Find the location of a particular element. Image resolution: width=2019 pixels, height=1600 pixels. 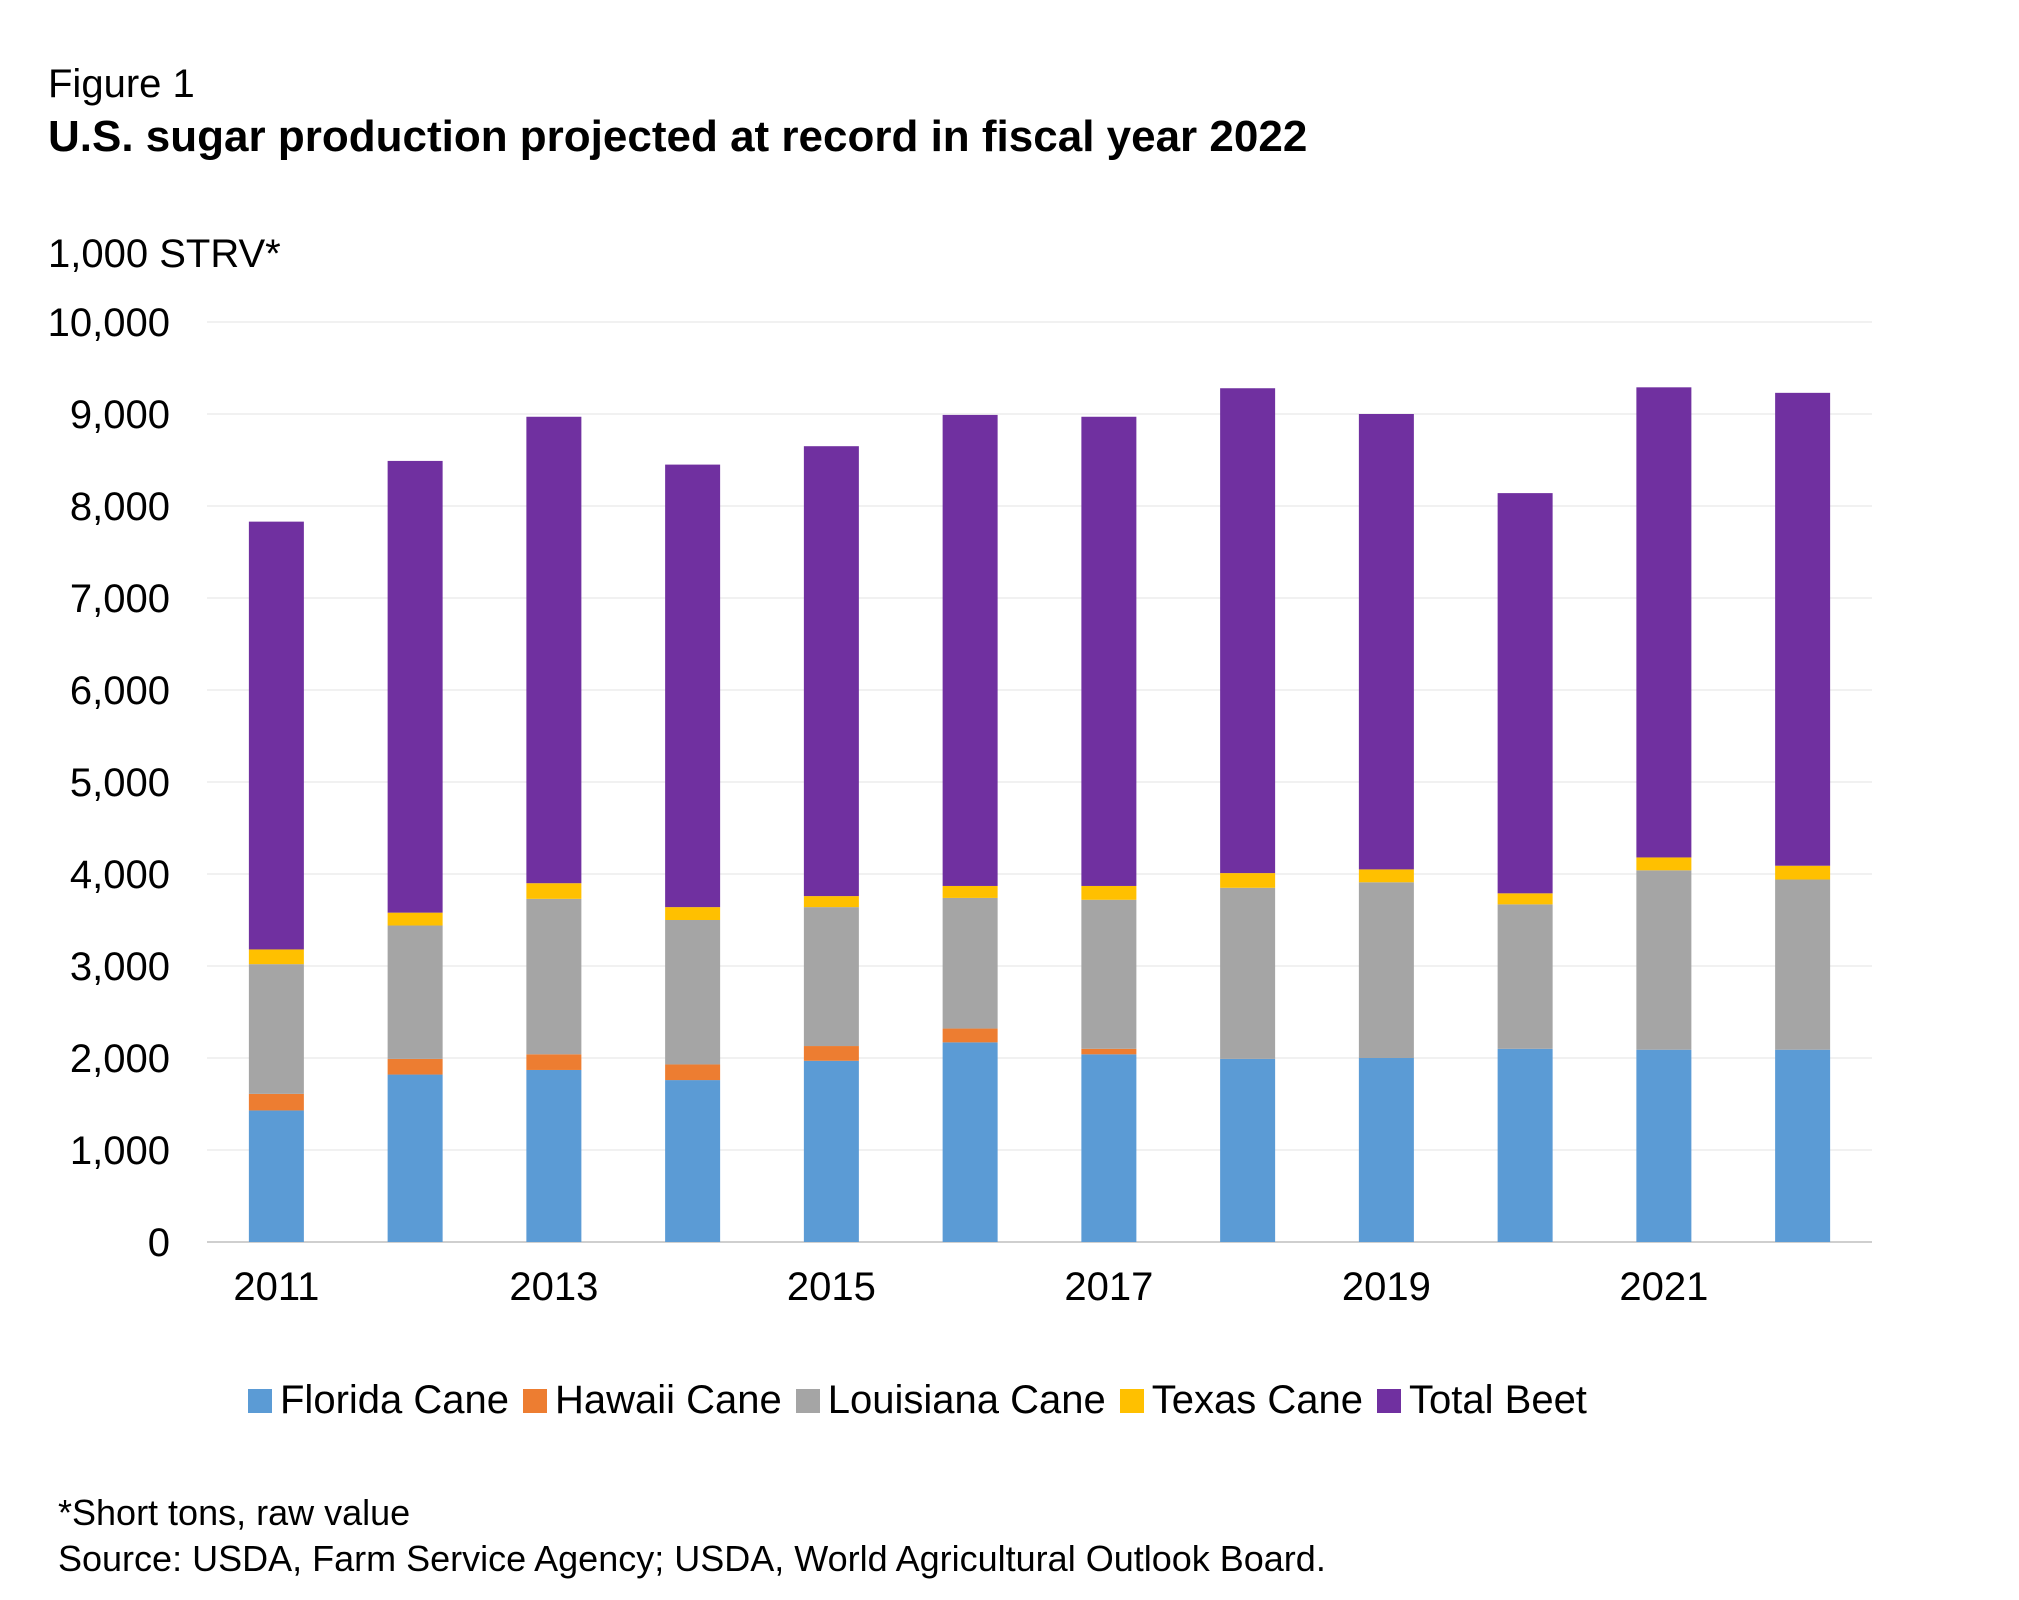

bar-florida-cane-2015 is located at coordinates (831, 1151).